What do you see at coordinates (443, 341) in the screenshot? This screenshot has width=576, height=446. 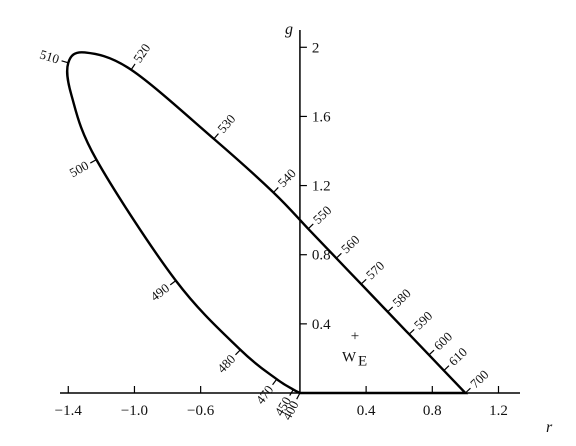 I see `wavelength-label: 600` at bounding box center [443, 341].